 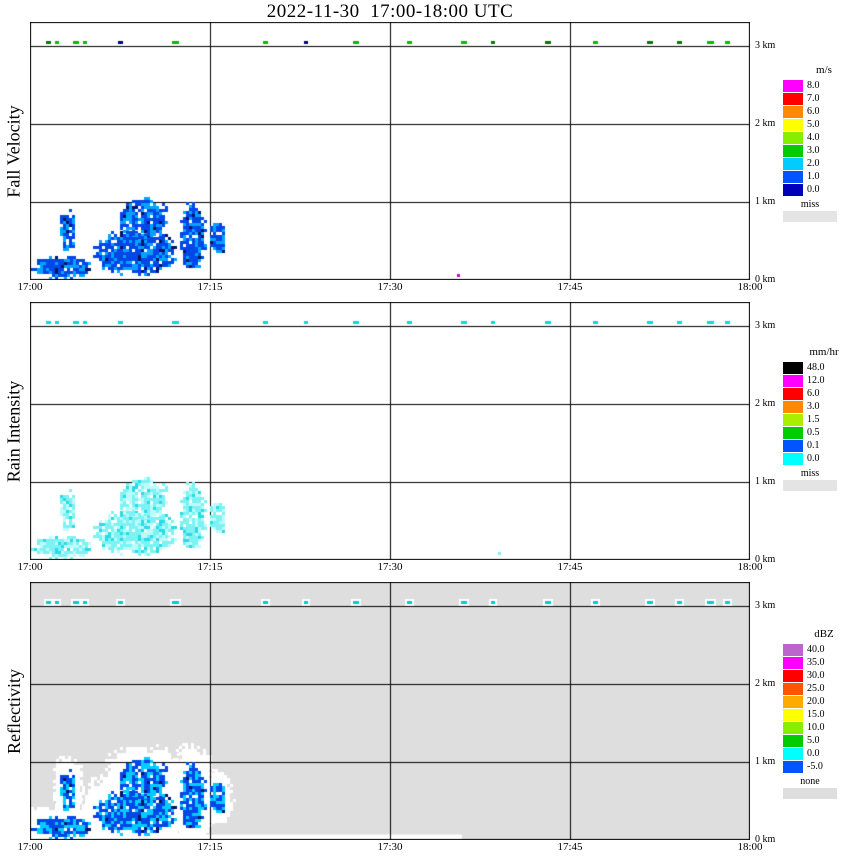 I want to click on legend-label: 1.5, so click(x=813, y=419).